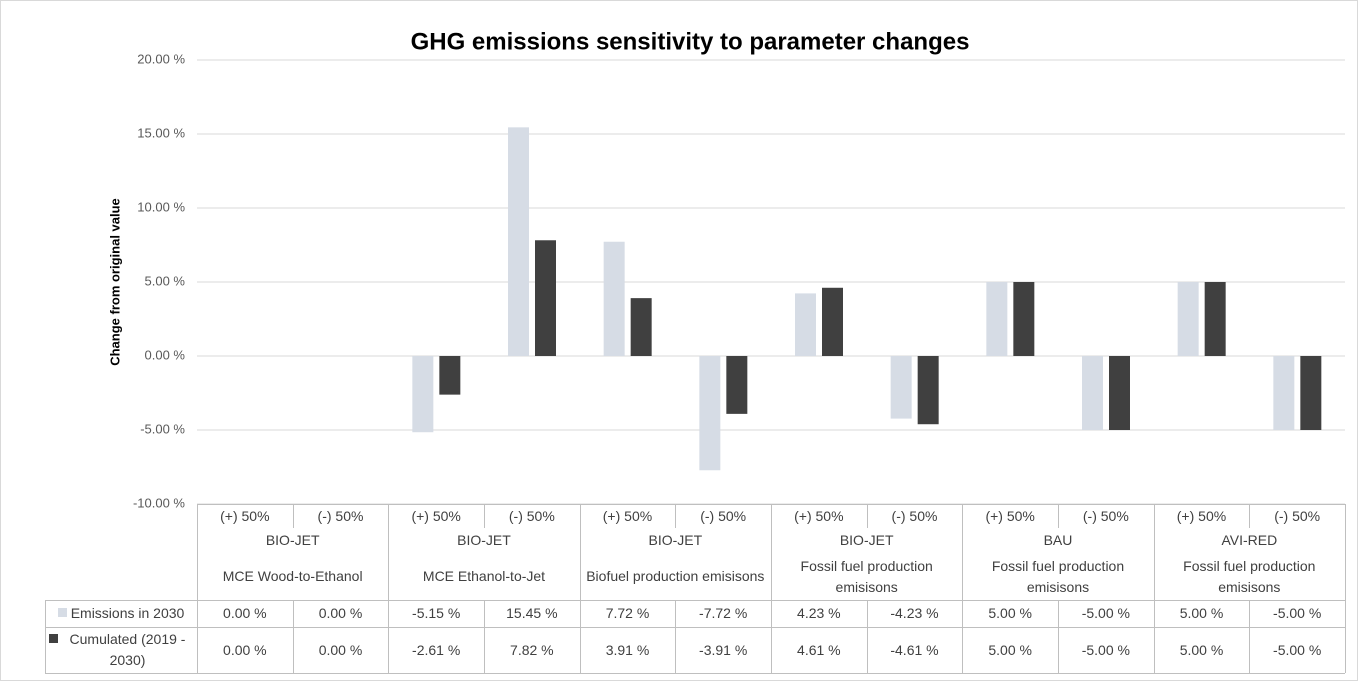 This screenshot has height=682, width=1359. I want to click on y-tick-label: -5.00 %, so click(162, 428).